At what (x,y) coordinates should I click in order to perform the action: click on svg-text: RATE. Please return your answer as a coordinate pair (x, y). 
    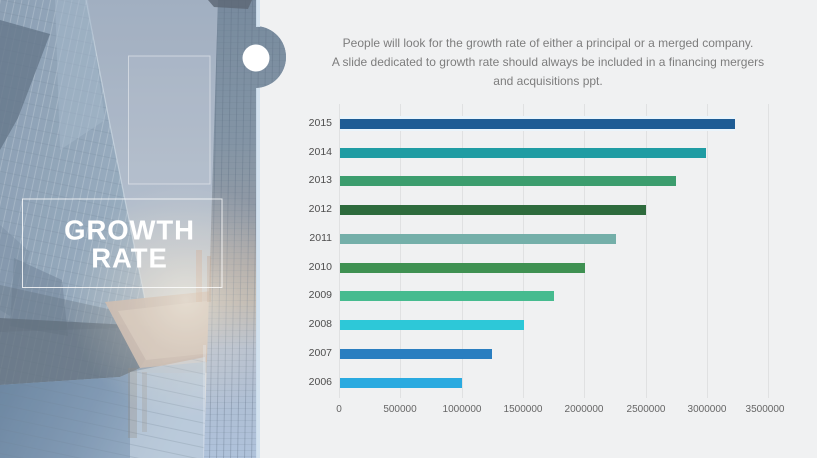
    Looking at the image, I should click on (129, 258).